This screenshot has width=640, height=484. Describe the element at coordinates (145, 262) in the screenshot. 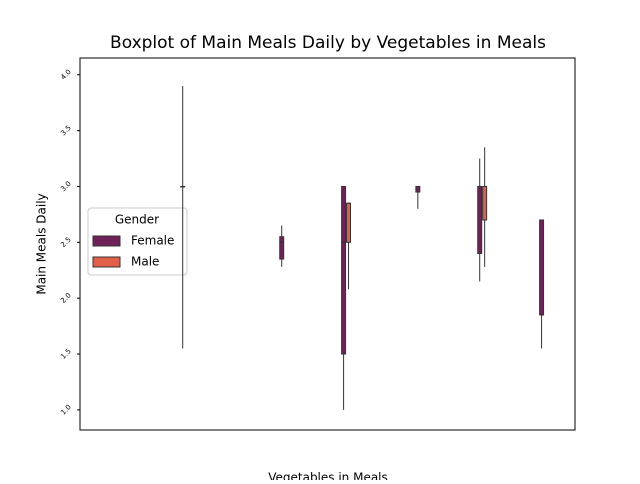

I see `legend-label: Male` at that location.